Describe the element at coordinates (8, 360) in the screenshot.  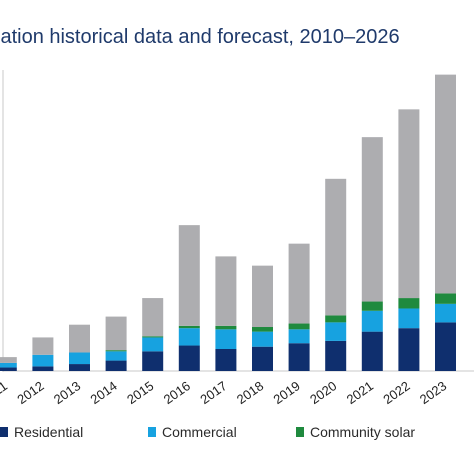
I see `bar-forecast-2011` at that location.